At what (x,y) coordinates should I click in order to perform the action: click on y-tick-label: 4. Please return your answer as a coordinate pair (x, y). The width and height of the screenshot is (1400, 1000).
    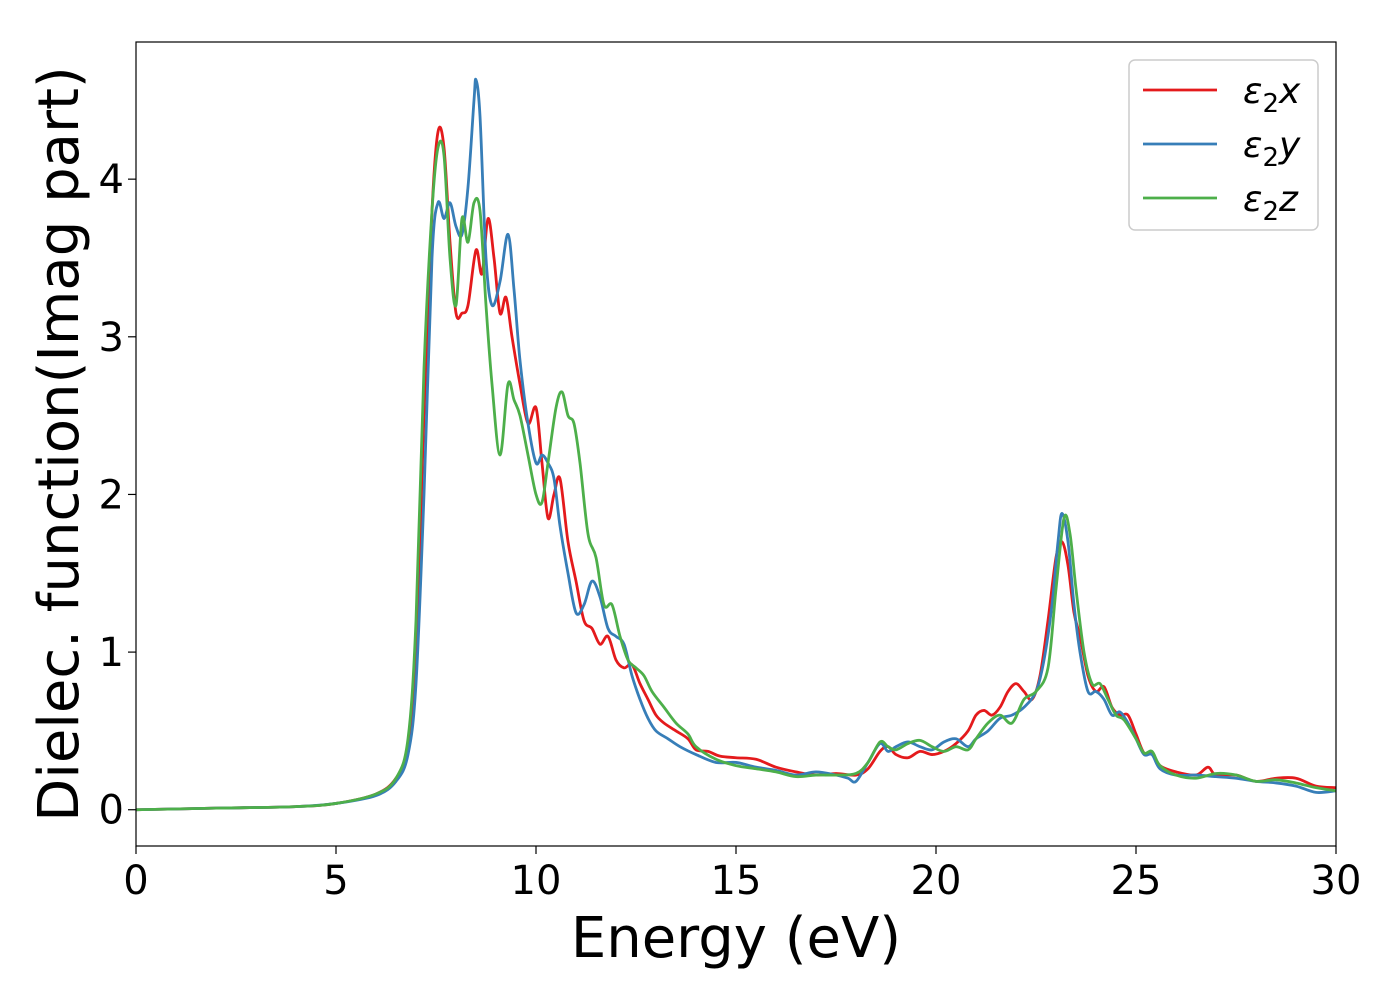
    Looking at the image, I should click on (111, 180).